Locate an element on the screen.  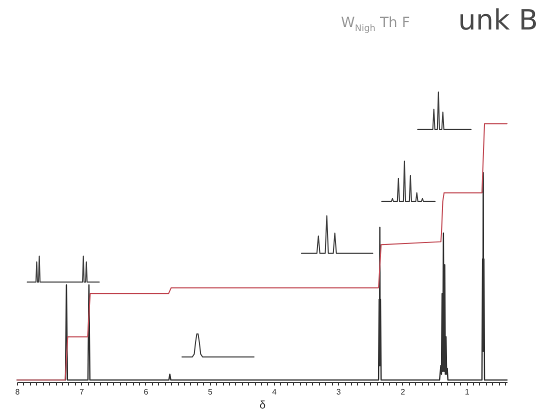
text: W$_{Nigh}$ Th F is located at coordinates (375, 24).